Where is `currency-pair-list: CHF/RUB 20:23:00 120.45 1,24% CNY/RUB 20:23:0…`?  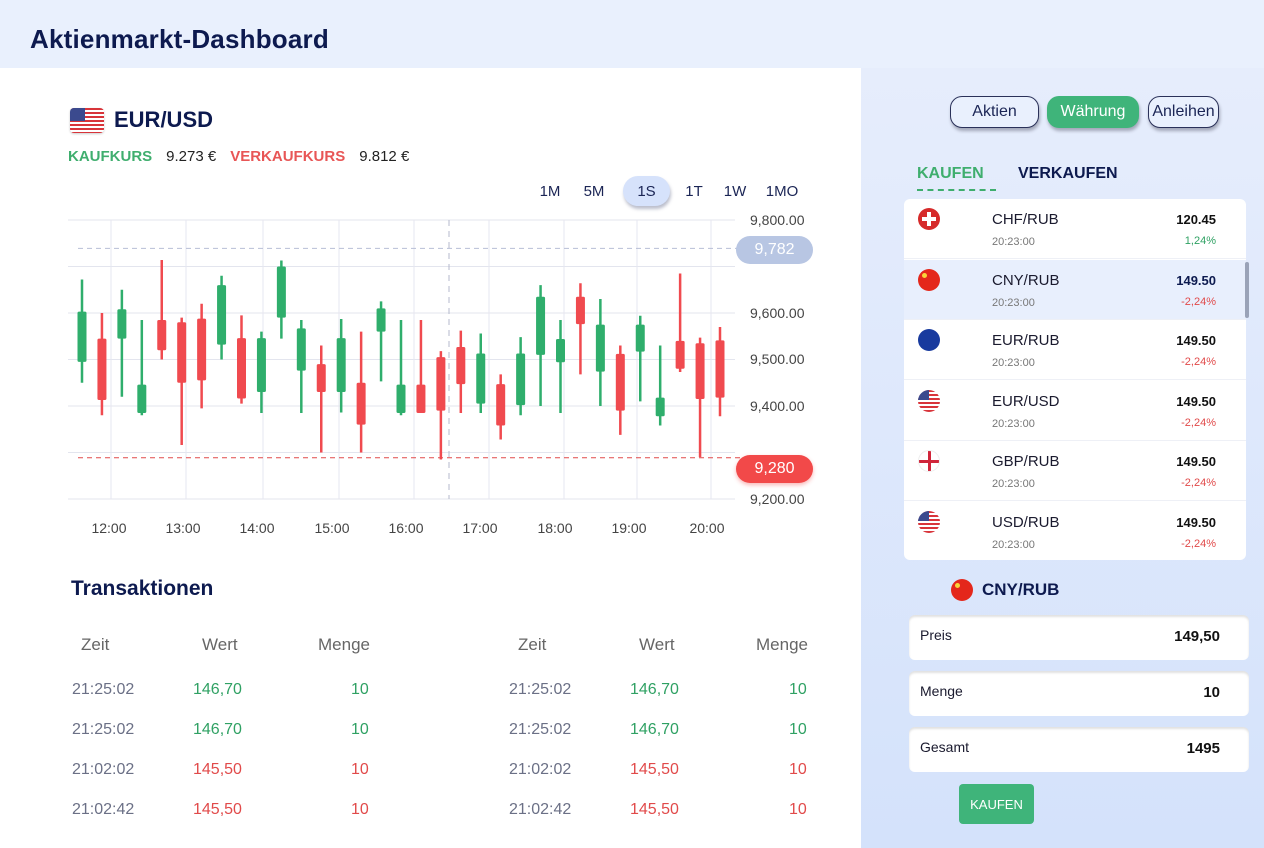 currency-pair-list: CHF/RUB 20:23:00 120.45 1,24% CNY/RUB 20:23:0… is located at coordinates (1075, 379).